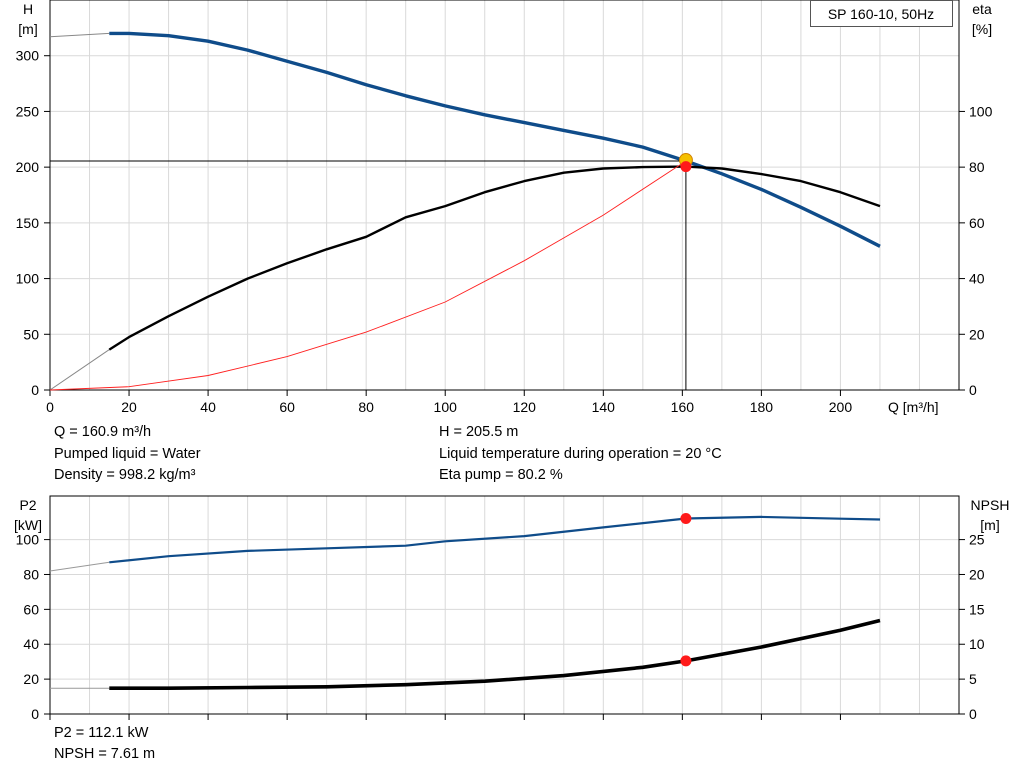  Describe the element at coordinates (446, 407) in the screenshot. I see `x-tick-label: 100` at that location.